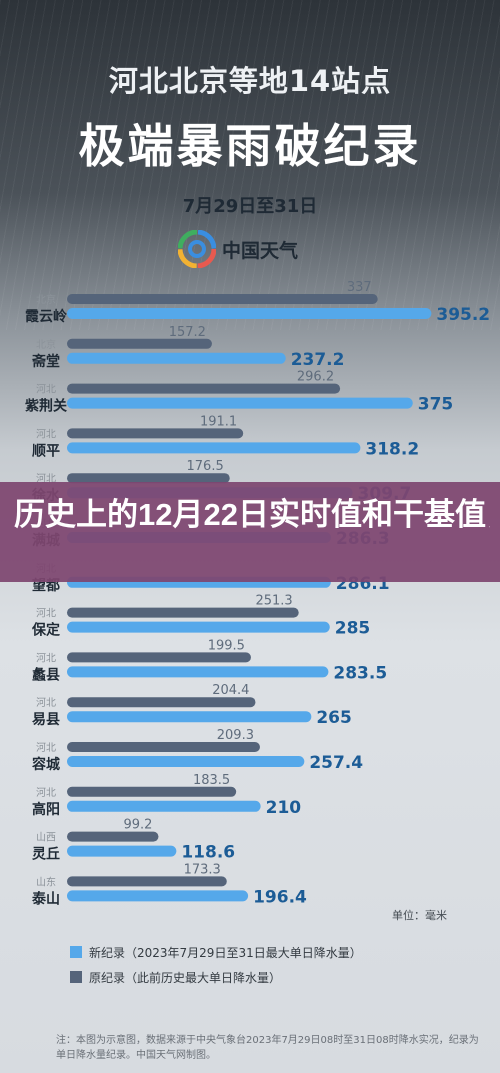  I want to click on unit-label: 单位：毫米, so click(419, 915).